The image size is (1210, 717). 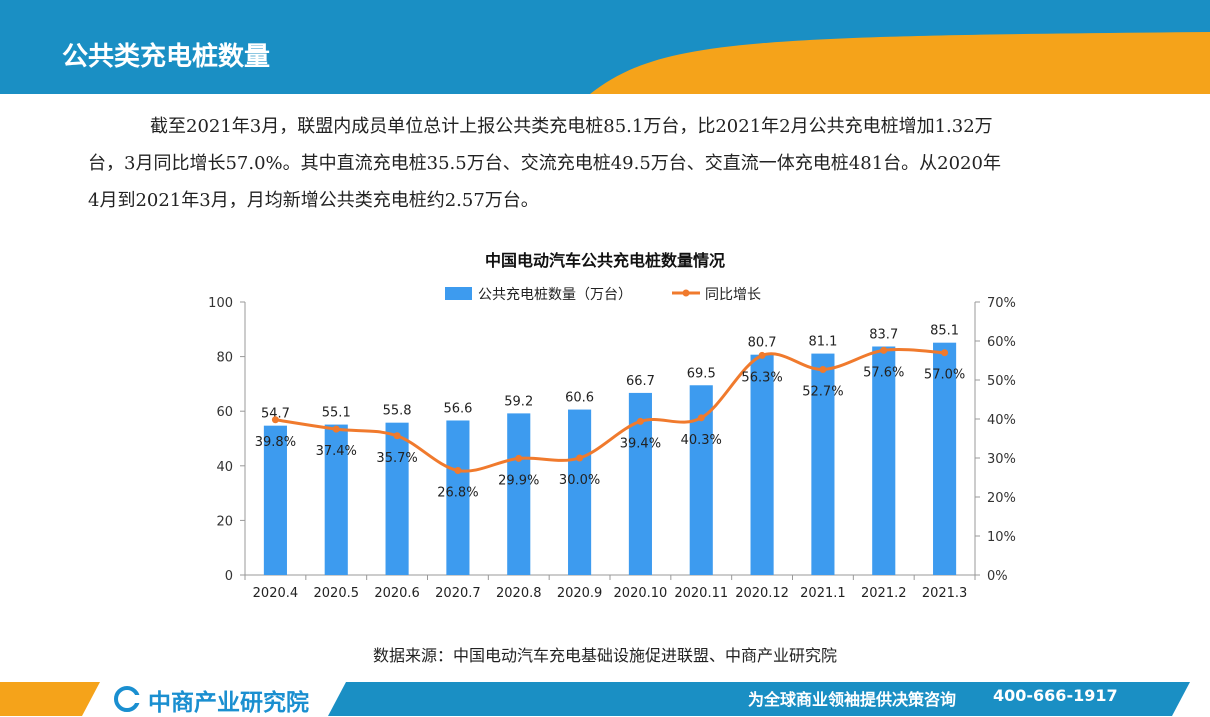 I want to click on y-right-tick-label: 40%, so click(x=1001, y=420).